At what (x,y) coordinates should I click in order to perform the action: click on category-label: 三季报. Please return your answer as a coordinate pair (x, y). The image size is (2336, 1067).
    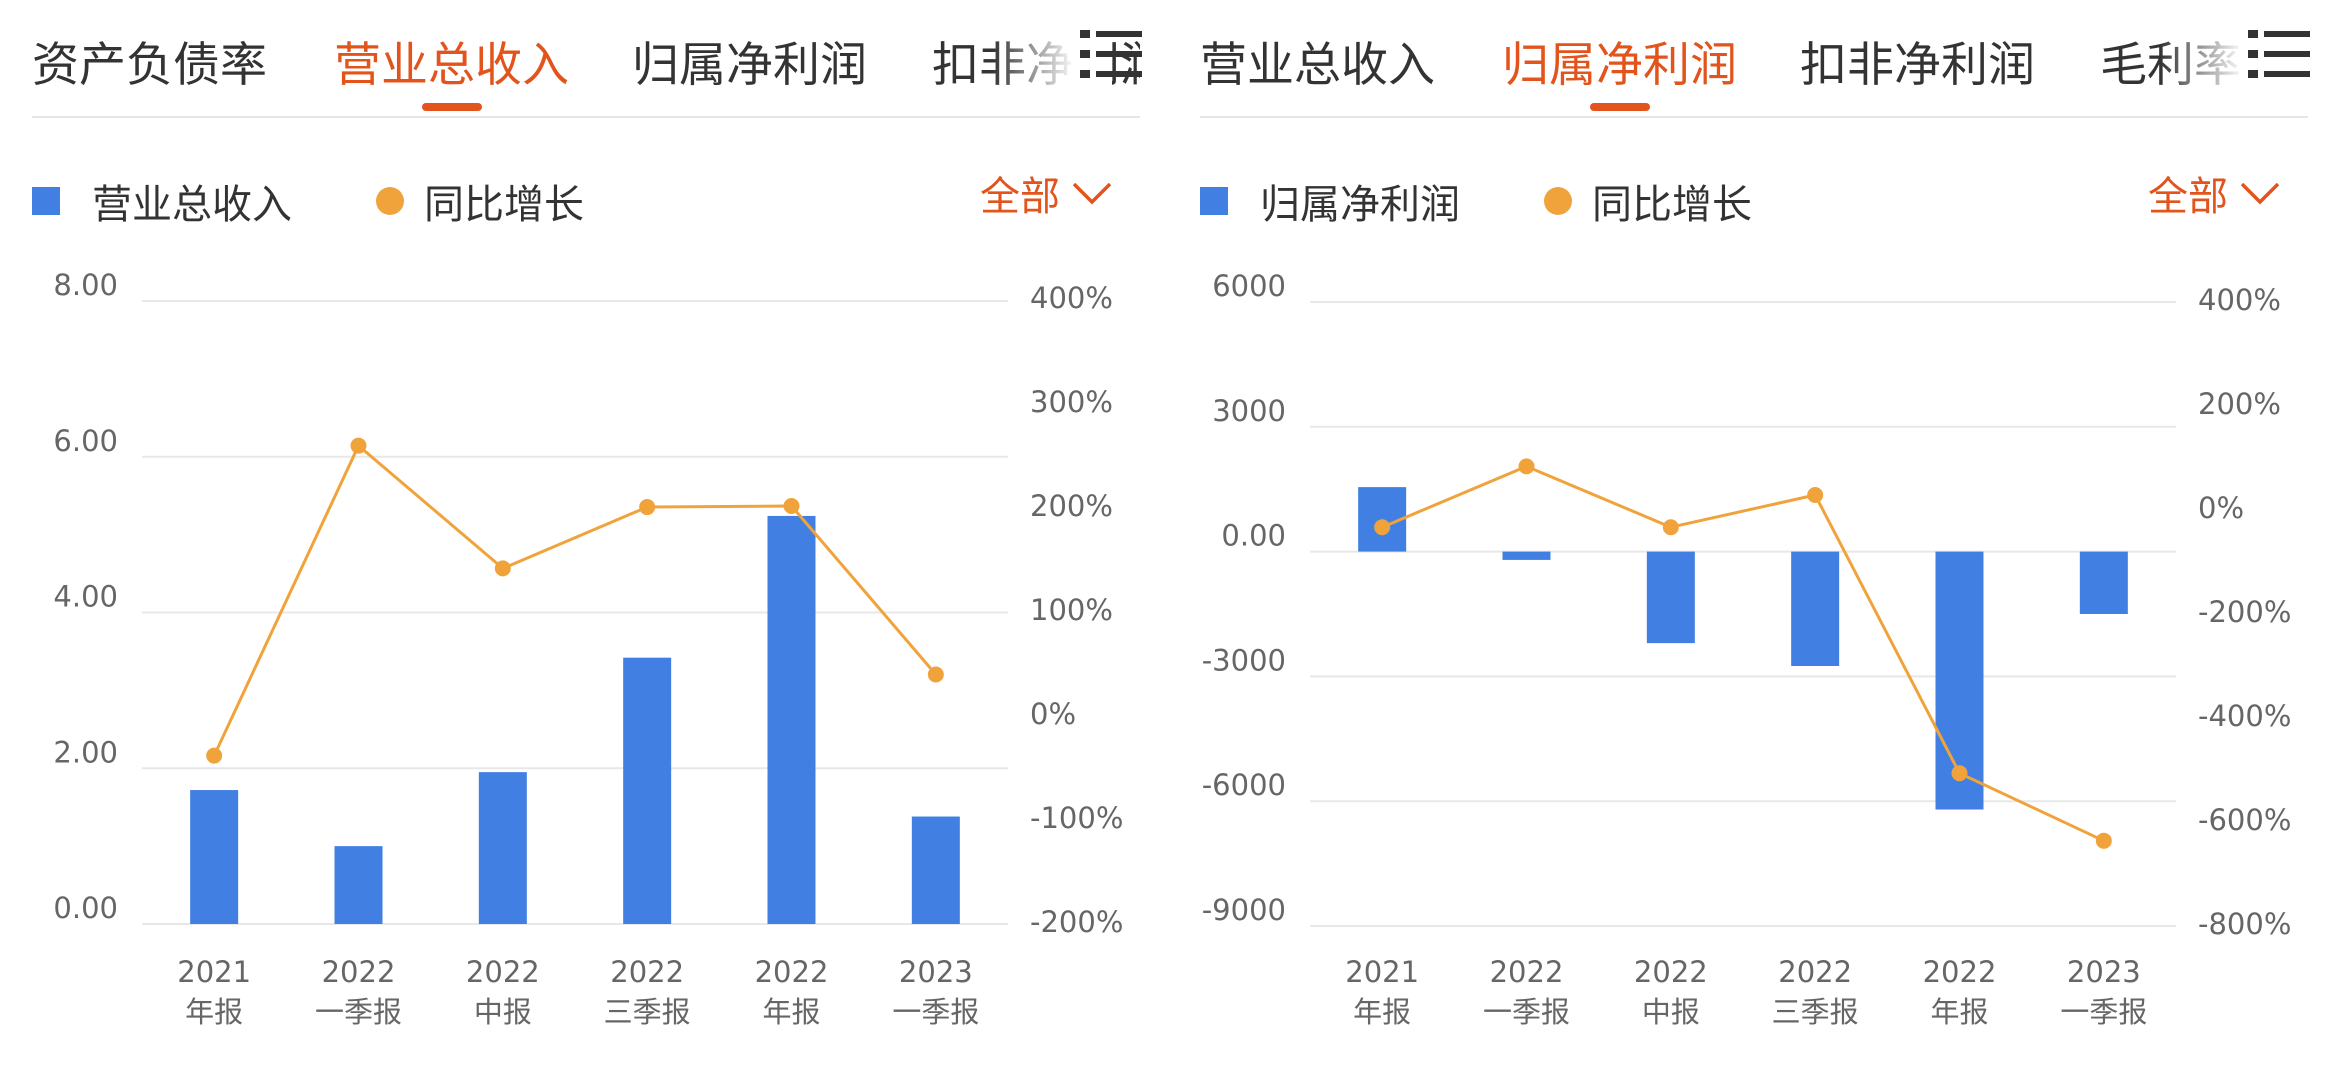
    Looking at the image, I should click on (1815, 1012).